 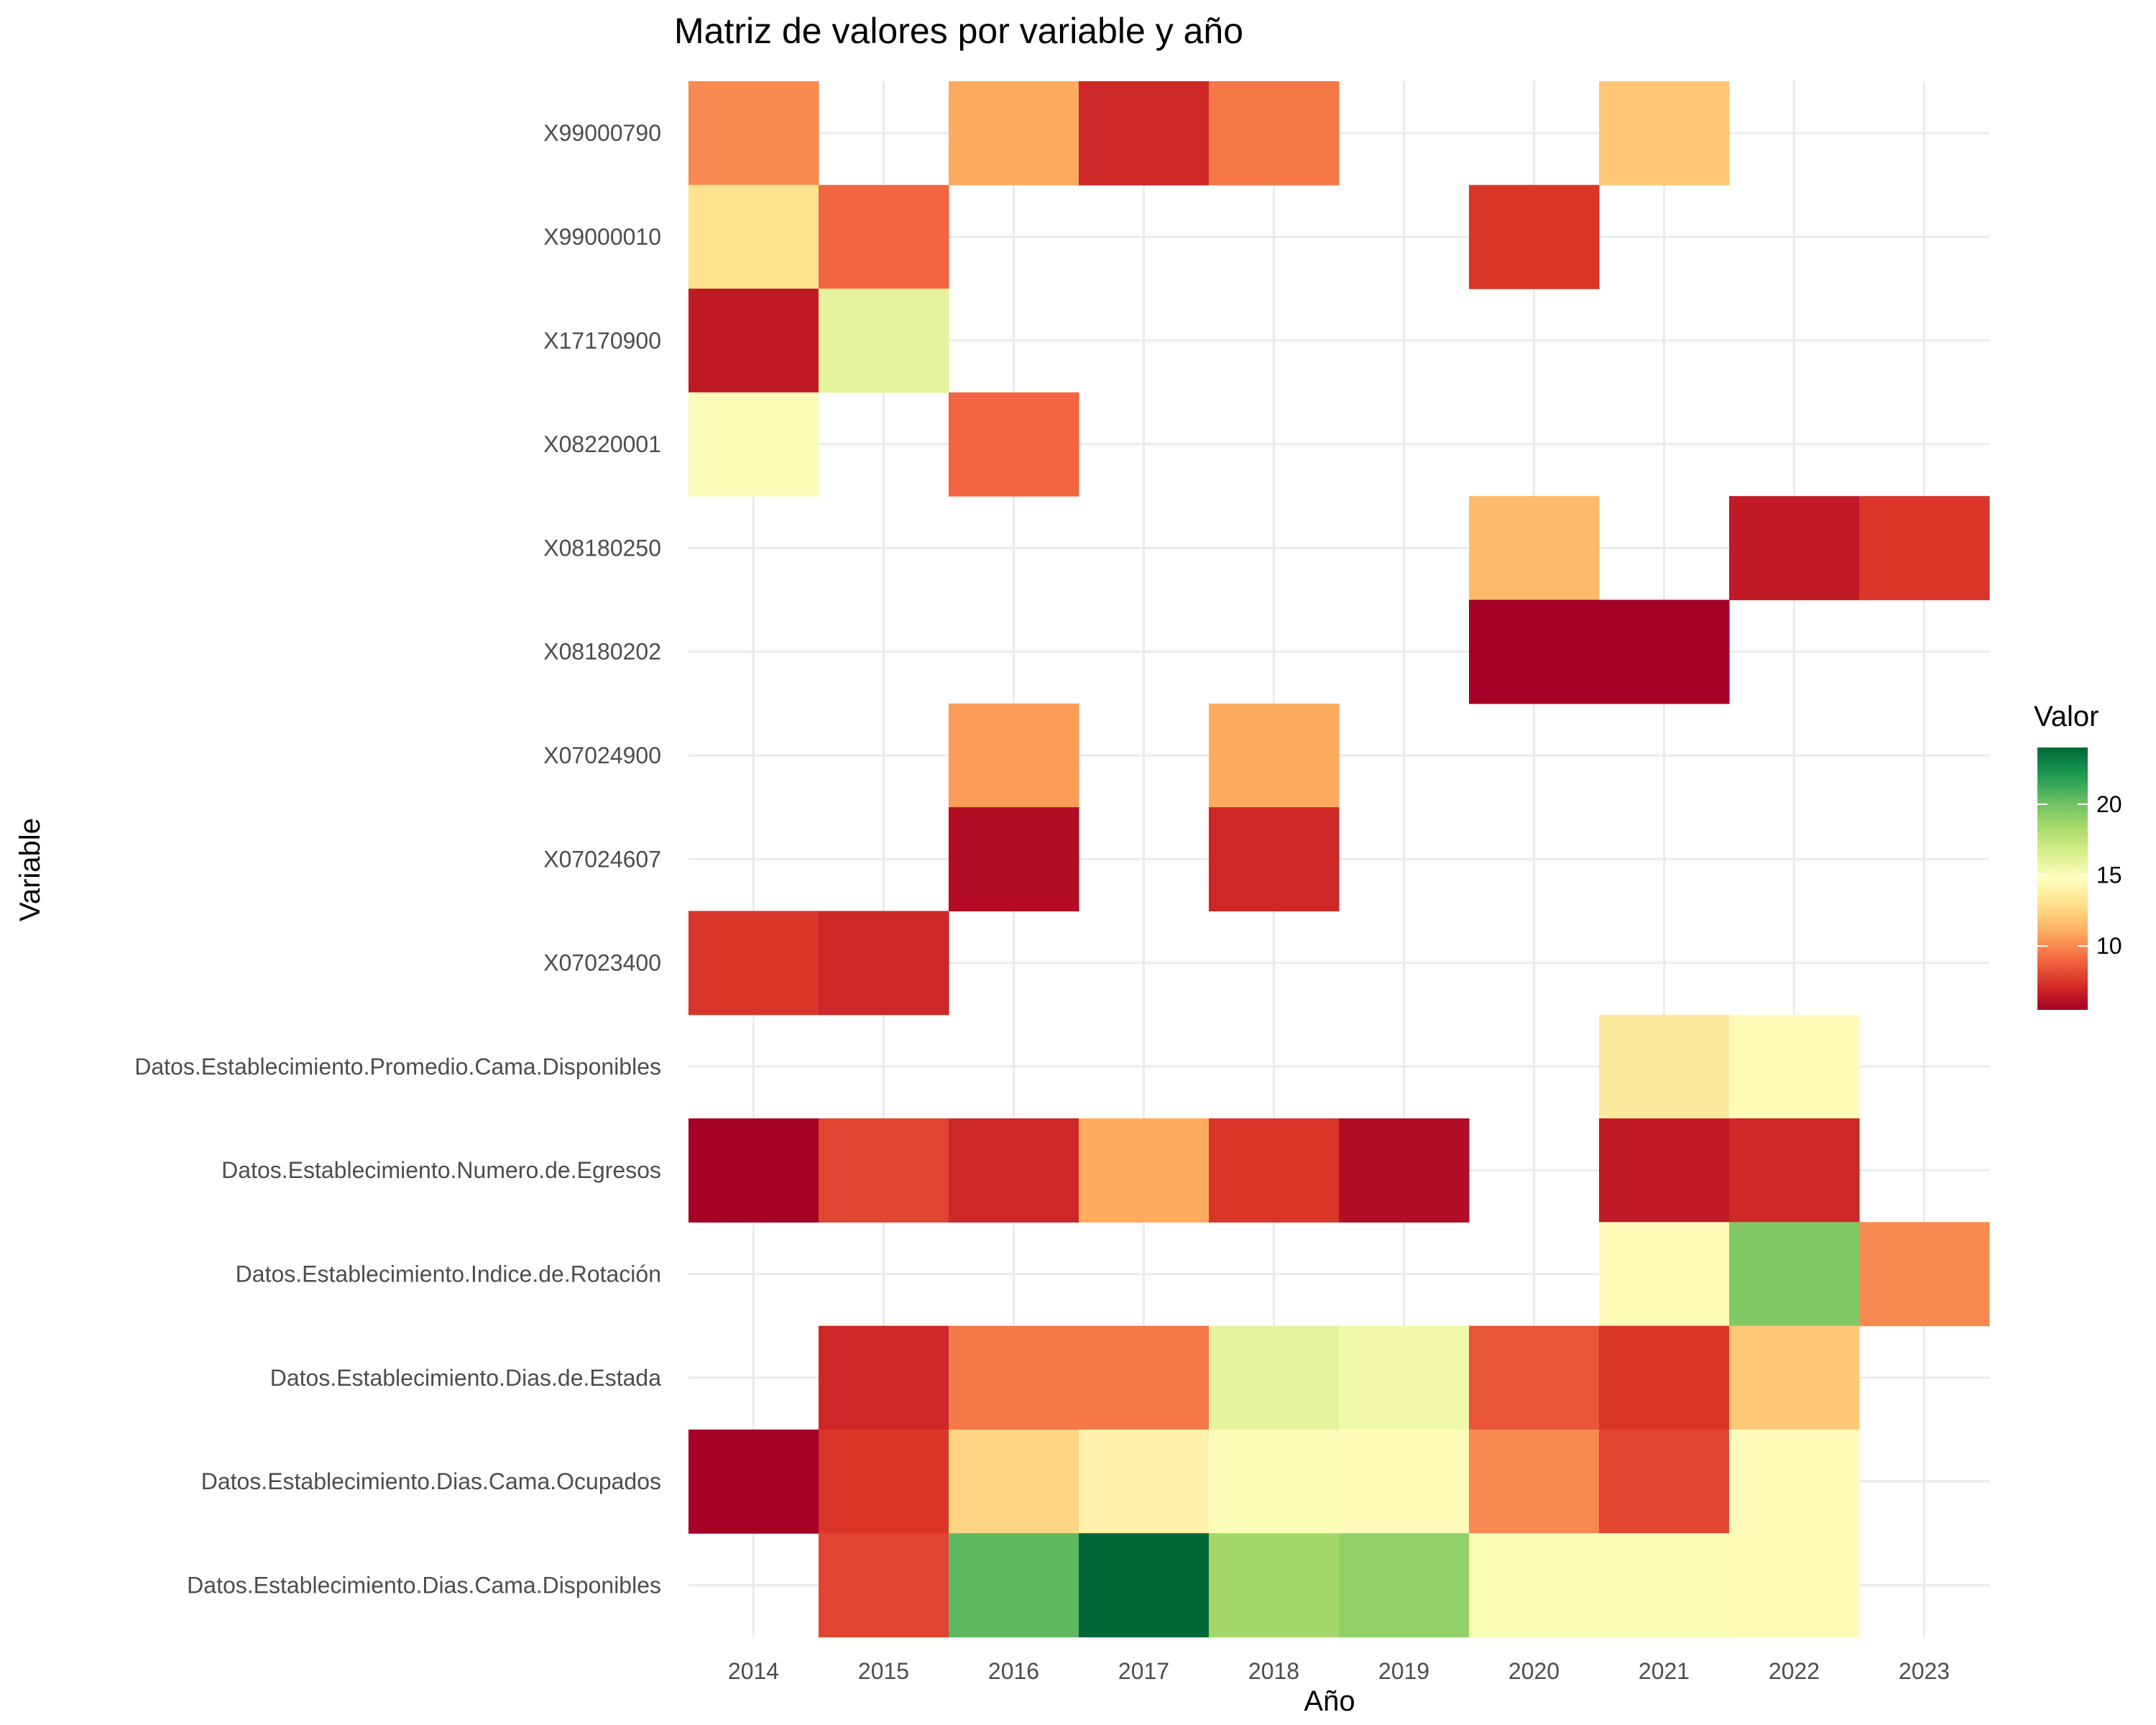 What do you see at coordinates (1925, 1671) in the screenshot?
I see `x-tick-label: 2023` at bounding box center [1925, 1671].